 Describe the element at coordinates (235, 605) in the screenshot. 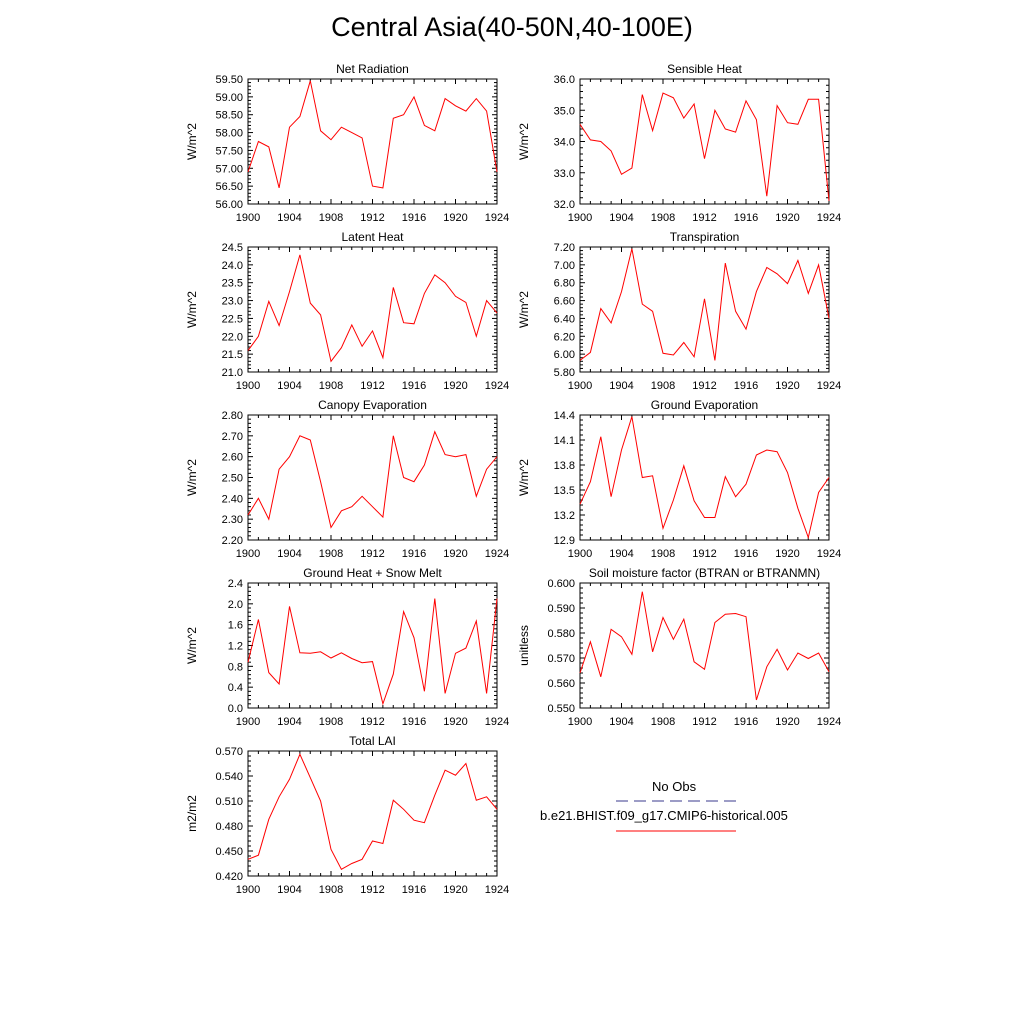

I see `y-tick-label: 2.0` at that location.